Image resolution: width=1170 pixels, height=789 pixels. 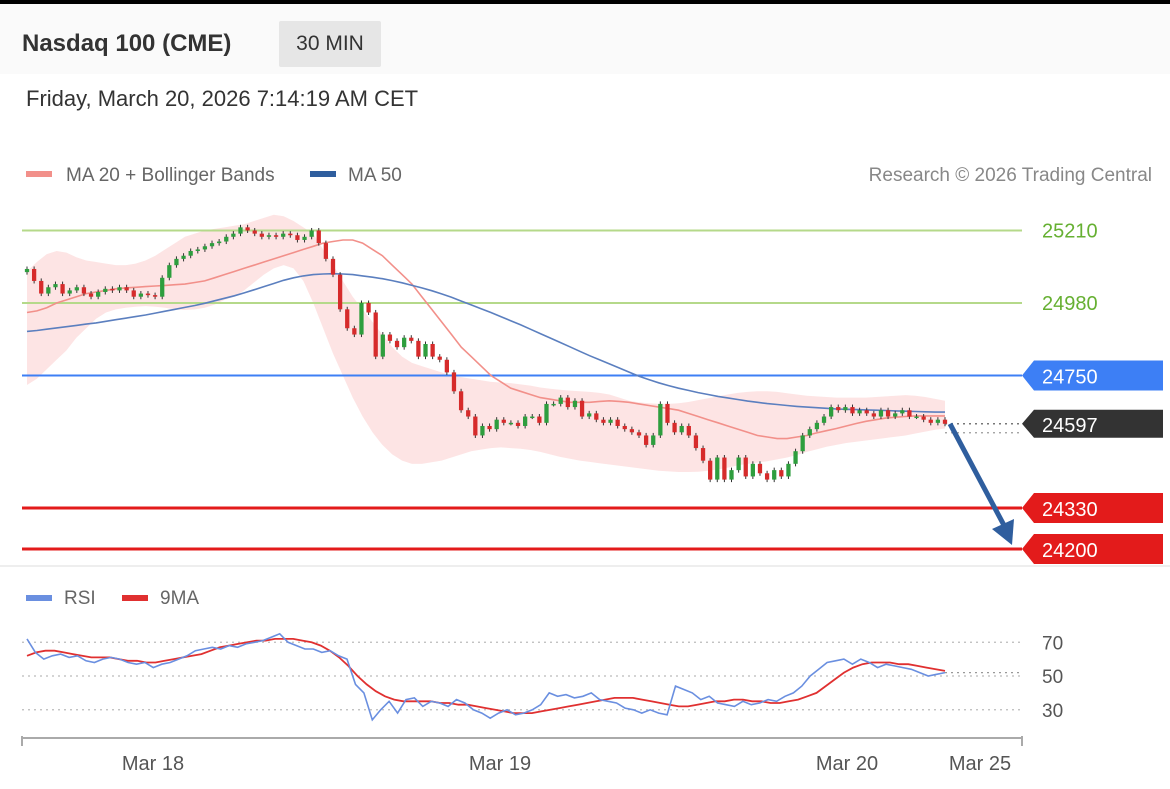 What do you see at coordinates (1052, 643) in the screenshot?
I see `rsi-tick-label: 70` at bounding box center [1052, 643].